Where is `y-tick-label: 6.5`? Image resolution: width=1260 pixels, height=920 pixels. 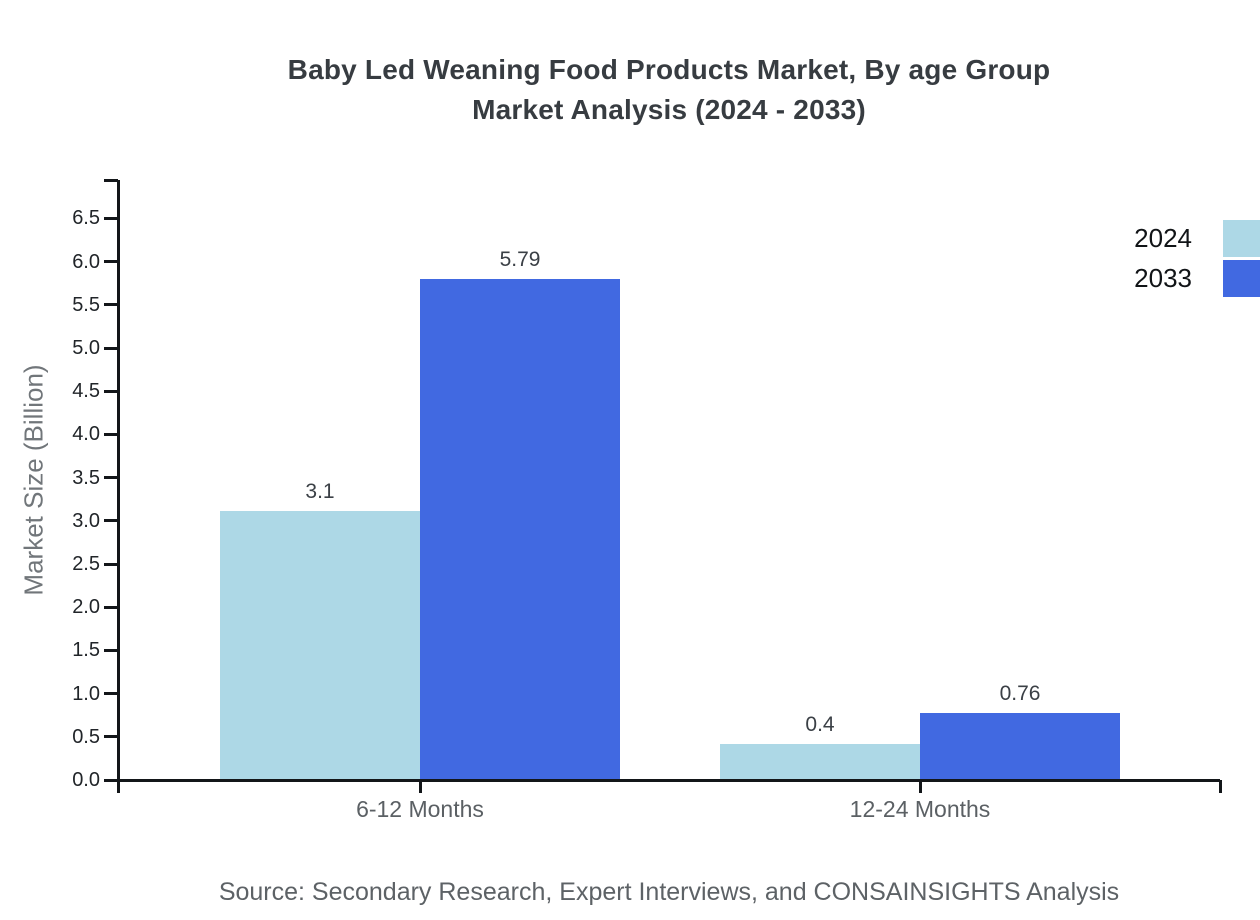 y-tick-label: 6.5 is located at coordinates (86, 218).